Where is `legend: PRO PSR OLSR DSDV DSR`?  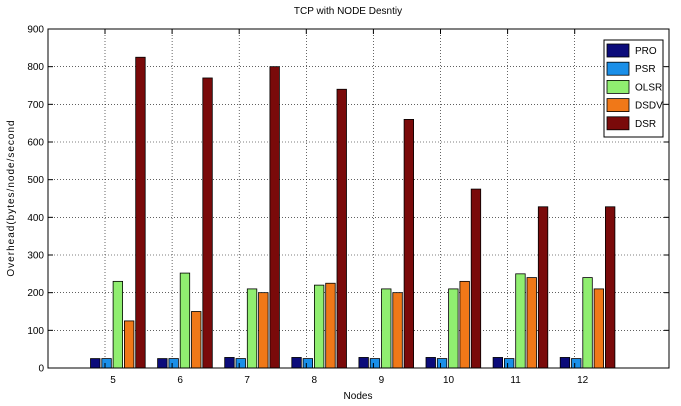 legend: PRO PSR OLSR DSDV DSR is located at coordinates (633, 88).